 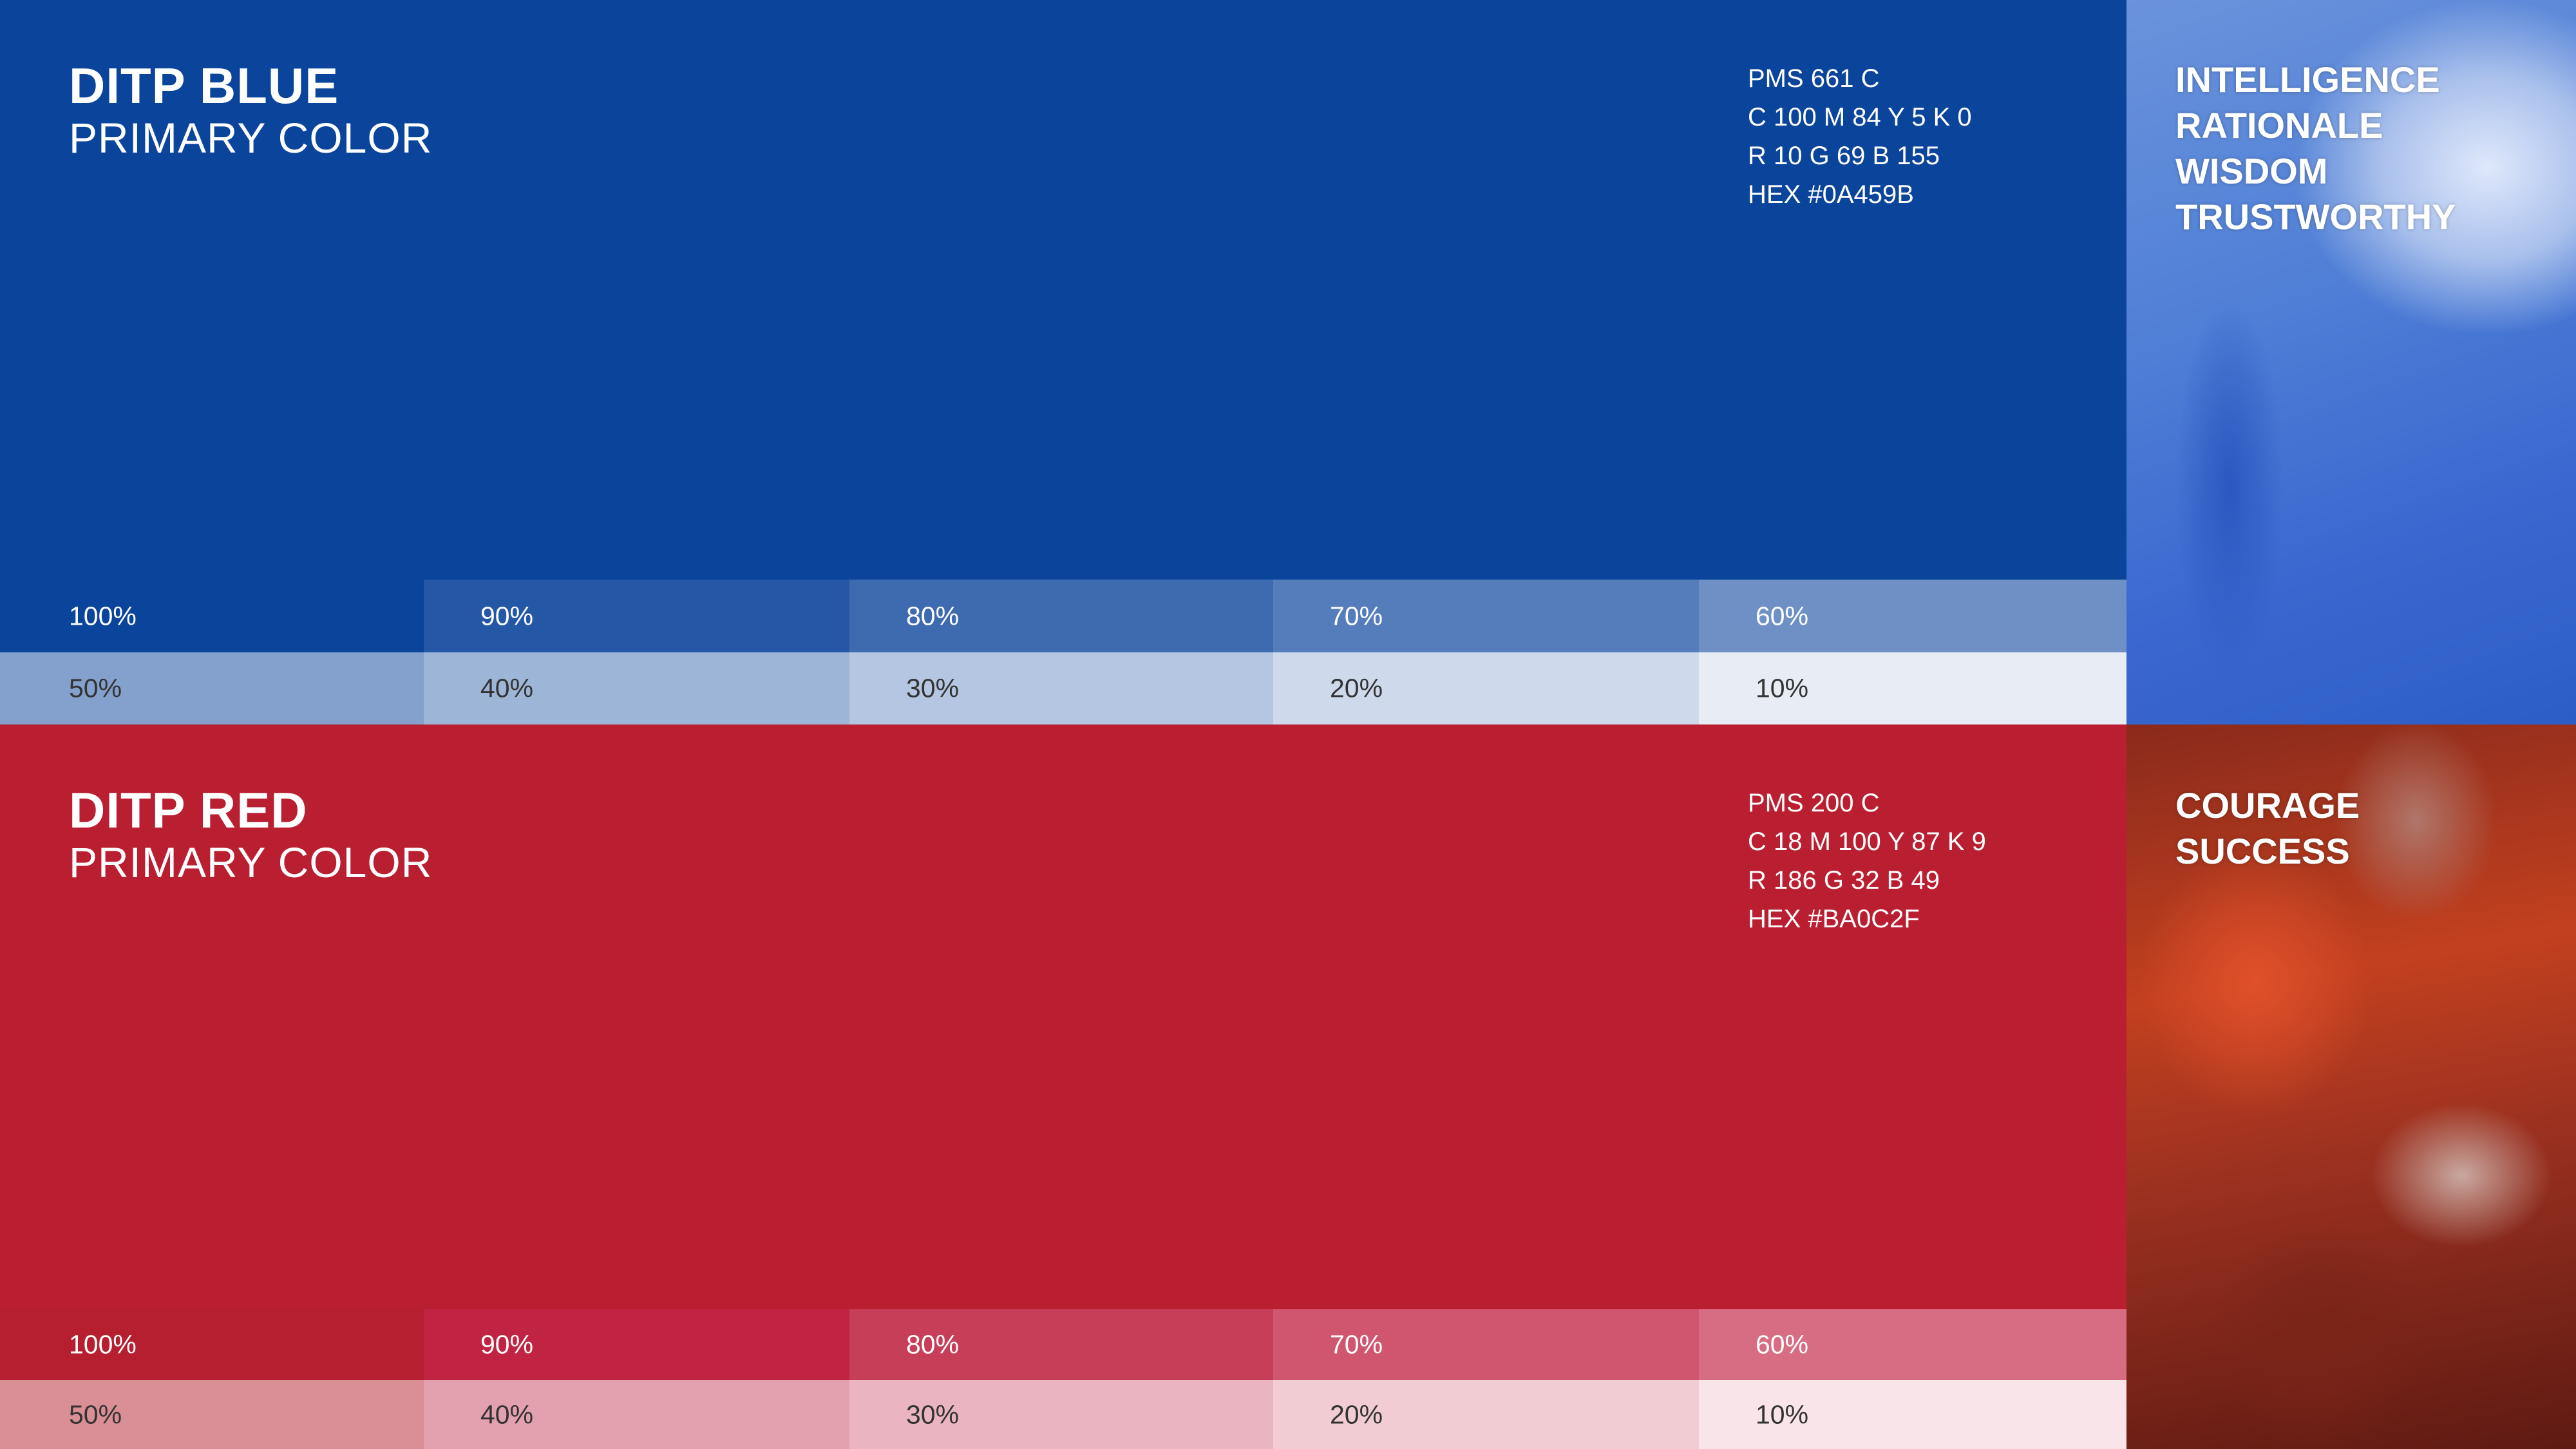 What do you see at coordinates (2351, 1086) in the screenshot?
I see `red-rock-image: COURAGE SUCCESS` at bounding box center [2351, 1086].